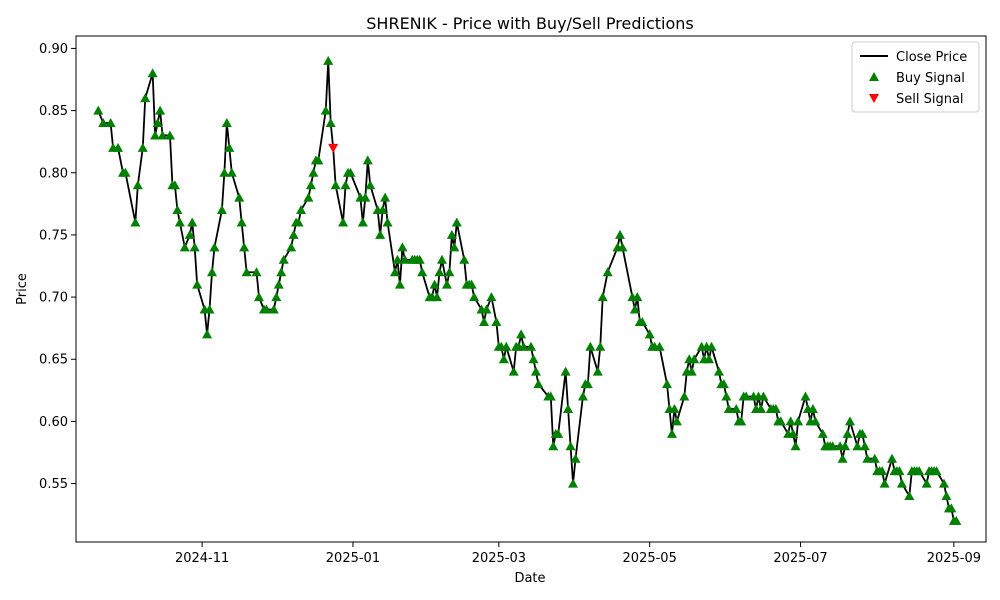  Describe the element at coordinates (57, 267) in the screenshot. I see `y-axis: 0.55 0.60 0.65 0.70 0.75 0.80 0.85 0.90` at that location.